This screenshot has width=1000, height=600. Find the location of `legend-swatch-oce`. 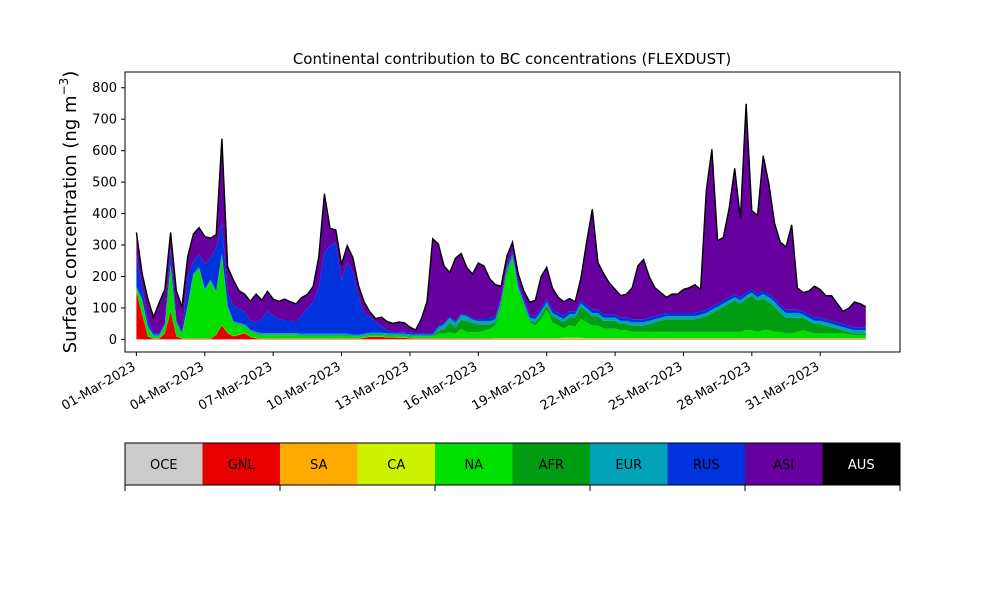

legend-swatch-oce is located at coordinates (164, 464).